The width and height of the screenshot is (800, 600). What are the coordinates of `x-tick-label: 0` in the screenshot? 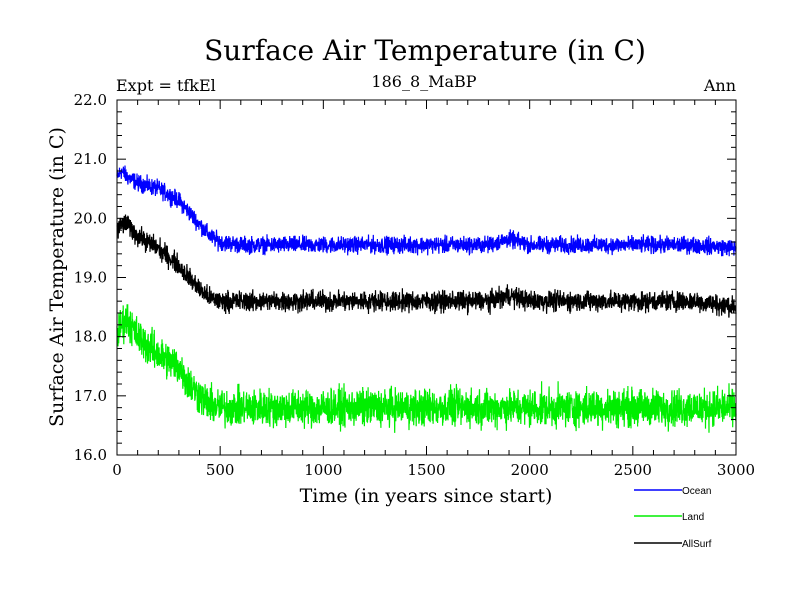 It's located at (117, 470).